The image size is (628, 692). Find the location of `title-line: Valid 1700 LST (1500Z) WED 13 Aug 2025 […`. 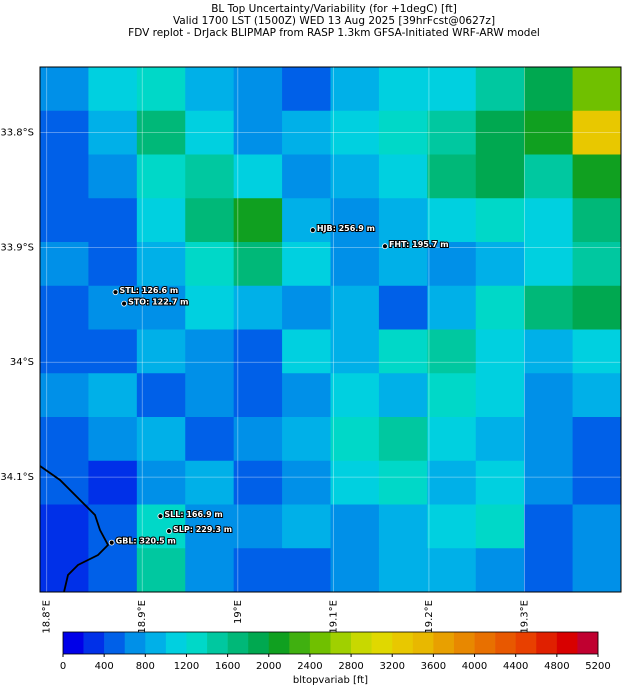

title-line: Valid 1700 LST (1500Z) WED 13 Aug 2025 [… is located at coordinates (334, 21).